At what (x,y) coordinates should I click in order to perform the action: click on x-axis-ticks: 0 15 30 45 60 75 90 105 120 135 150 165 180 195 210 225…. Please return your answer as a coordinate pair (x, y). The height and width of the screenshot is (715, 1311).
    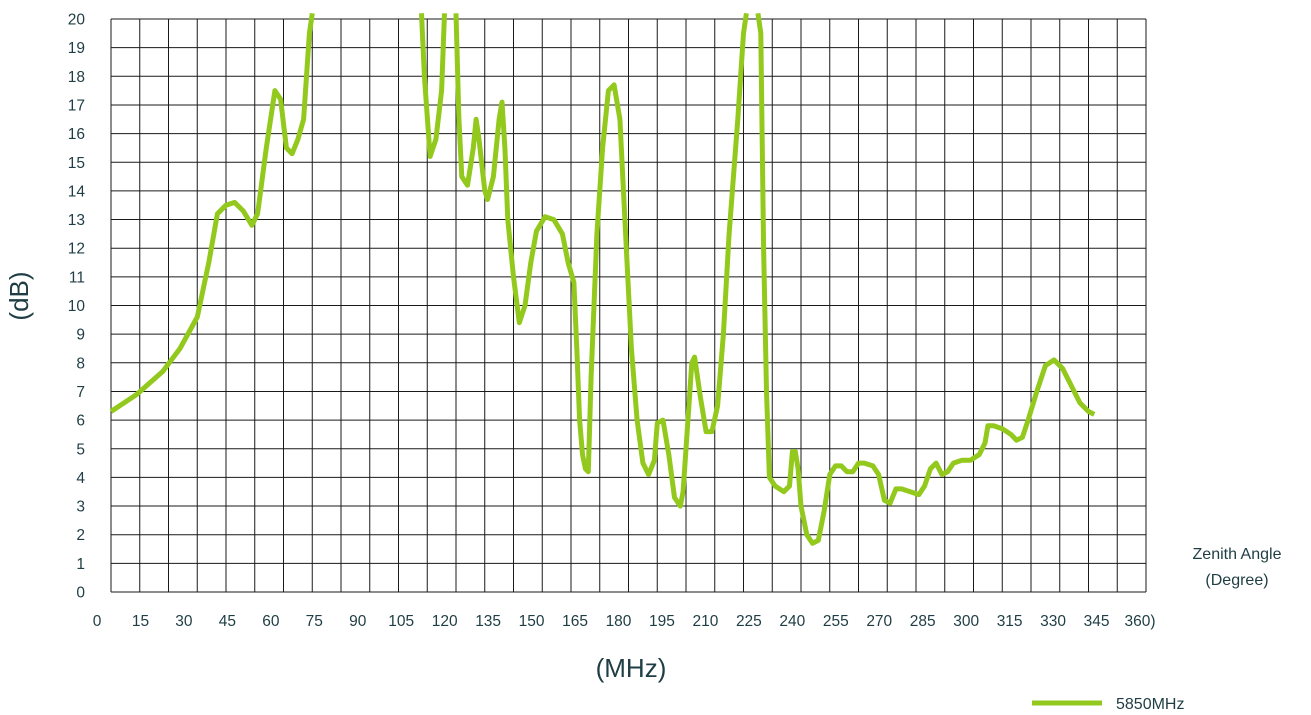
    Looking at the image, I should click on (624, 621).